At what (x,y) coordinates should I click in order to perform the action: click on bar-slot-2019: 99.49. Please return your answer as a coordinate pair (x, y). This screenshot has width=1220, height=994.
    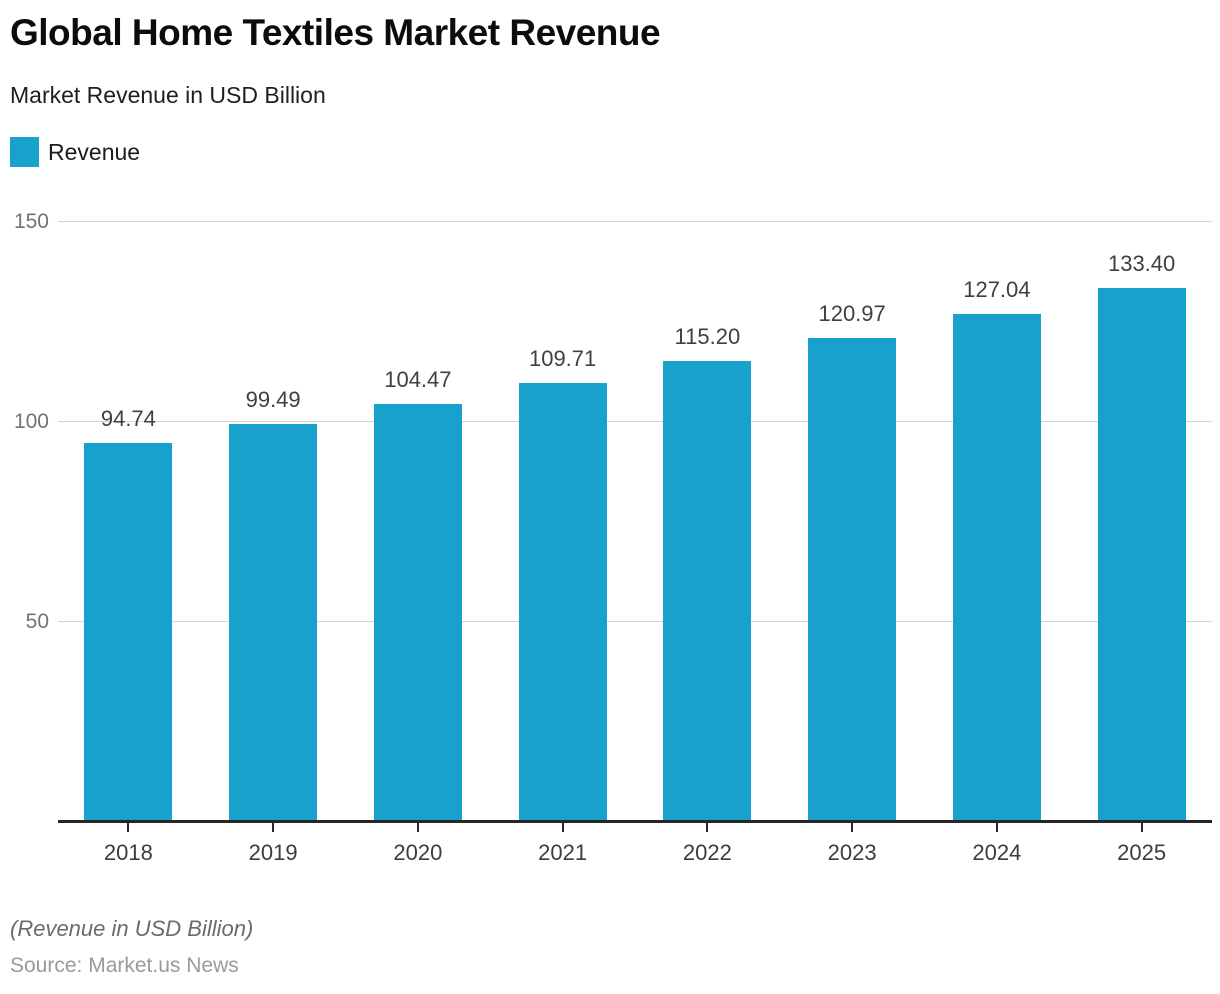
    Looking at the image, I should click on (273, 522).